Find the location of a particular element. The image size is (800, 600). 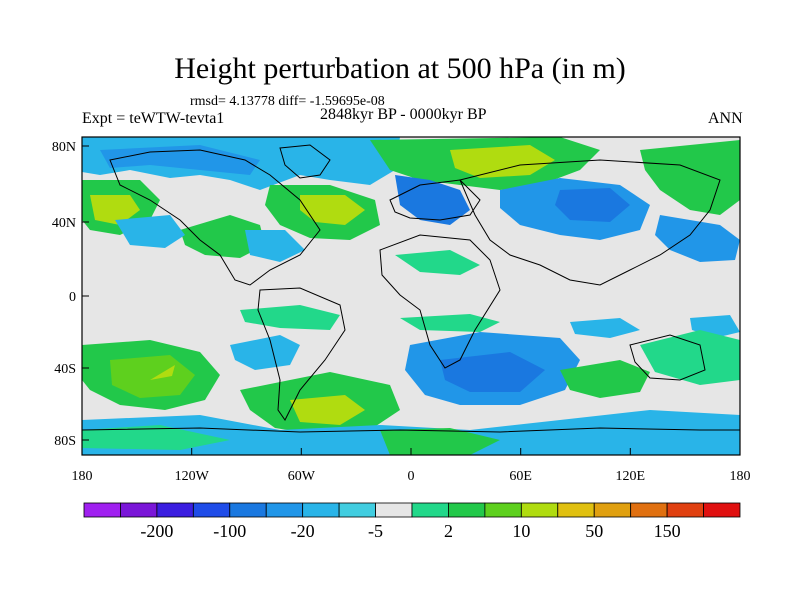

colorbar-label: 150 is located at coordinates (667, 531).